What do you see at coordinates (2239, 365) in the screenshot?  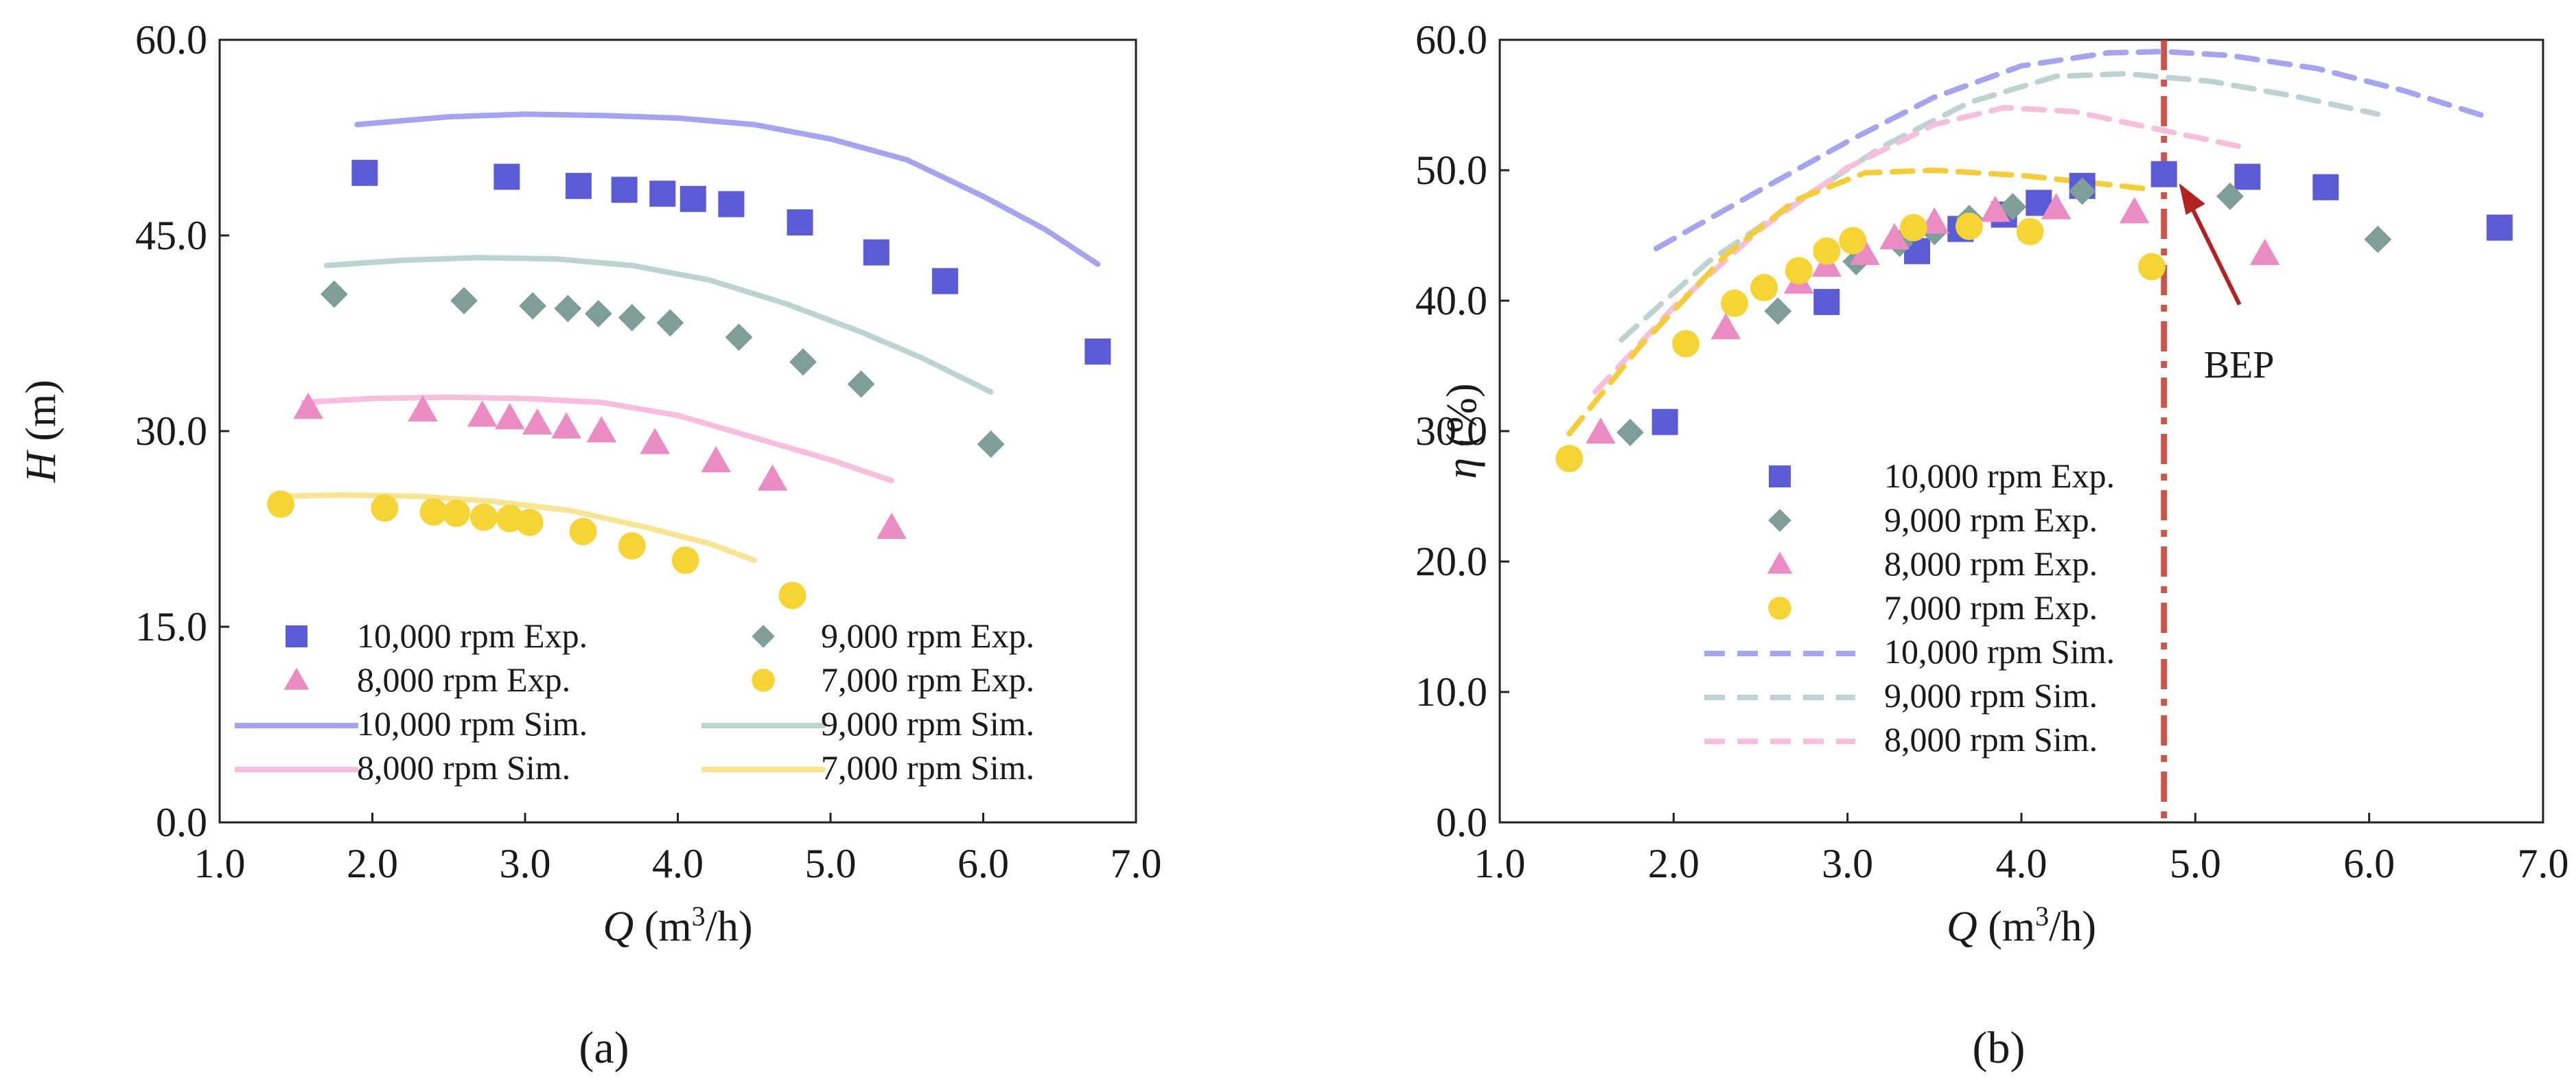 I see `bep-label: BEP` at bounding box center [2239, 365].